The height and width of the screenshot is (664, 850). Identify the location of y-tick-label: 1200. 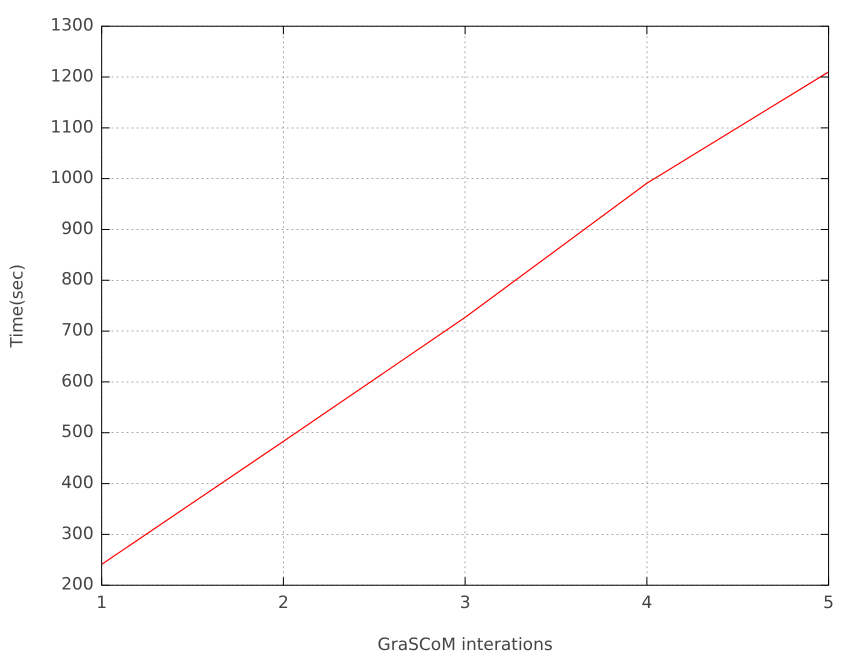
(72, 76).